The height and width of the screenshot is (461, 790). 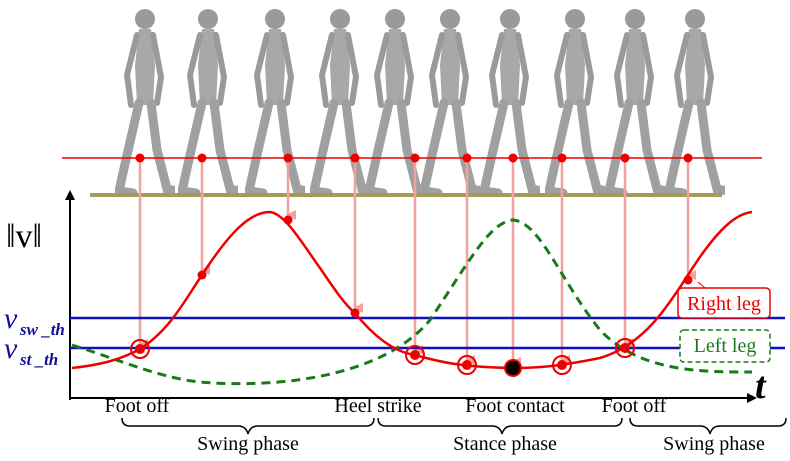 What do you see at coordinates (24, 236) in the screenshot?
I see `y-axis-label: ‖v‖` at bounding box center [24, 236].